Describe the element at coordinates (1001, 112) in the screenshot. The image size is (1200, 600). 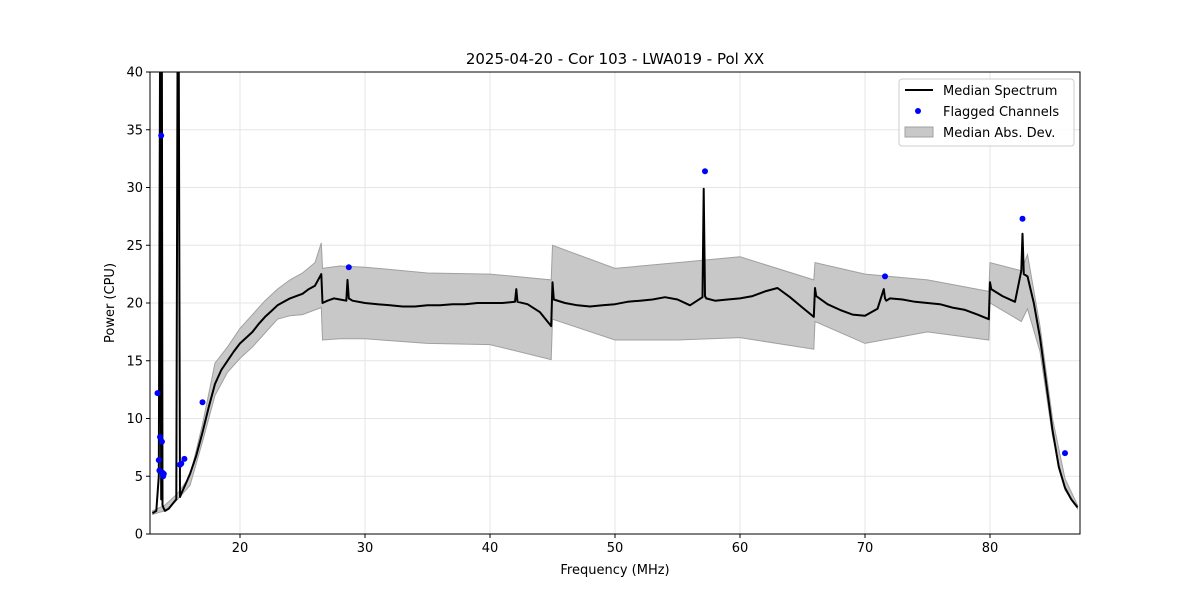
I see `legend-flagged-label: Flagged Channels` at that location.